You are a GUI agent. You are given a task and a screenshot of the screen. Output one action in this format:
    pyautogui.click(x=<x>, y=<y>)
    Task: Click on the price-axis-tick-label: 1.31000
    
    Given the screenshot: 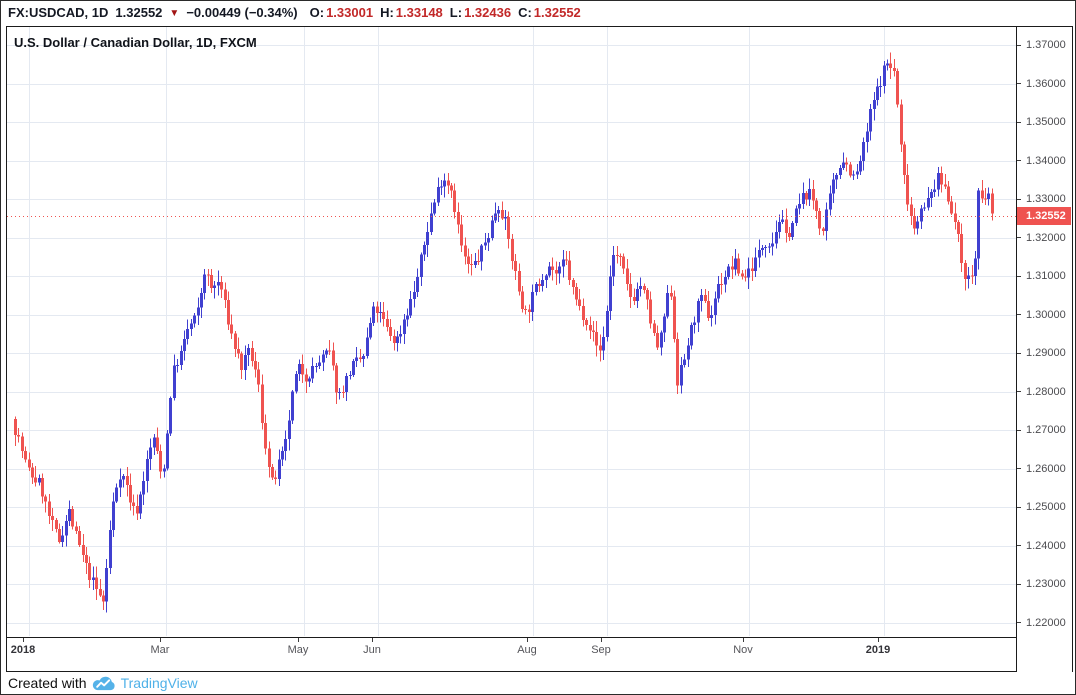 What is the action you would take?
    pyautogui.click(x=1041, y=276)
    